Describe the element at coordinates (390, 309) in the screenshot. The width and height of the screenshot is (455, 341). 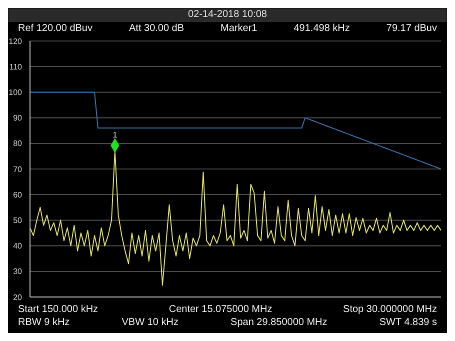
I see `text: Stop 30.000000 MHz` at that location.